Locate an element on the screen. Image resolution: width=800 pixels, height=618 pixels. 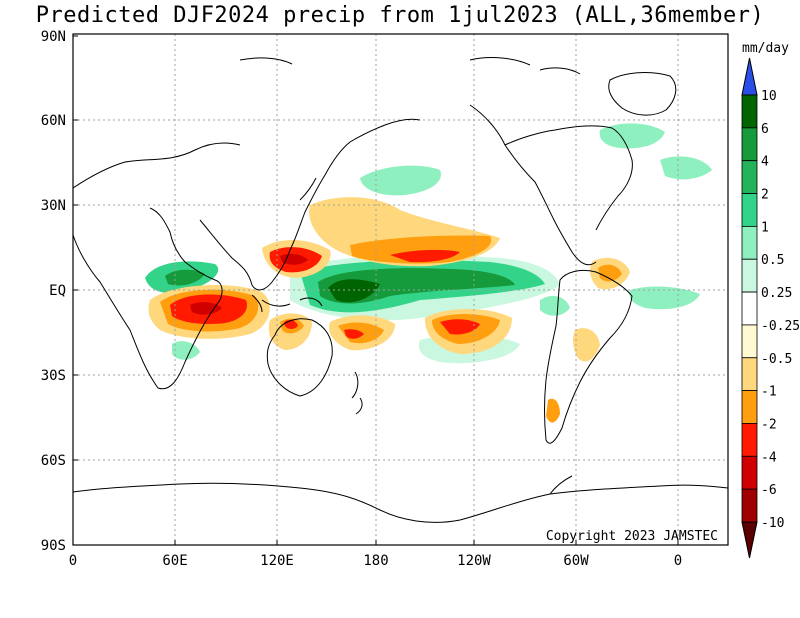
coast-maritime is located at coordinates (287, 303).